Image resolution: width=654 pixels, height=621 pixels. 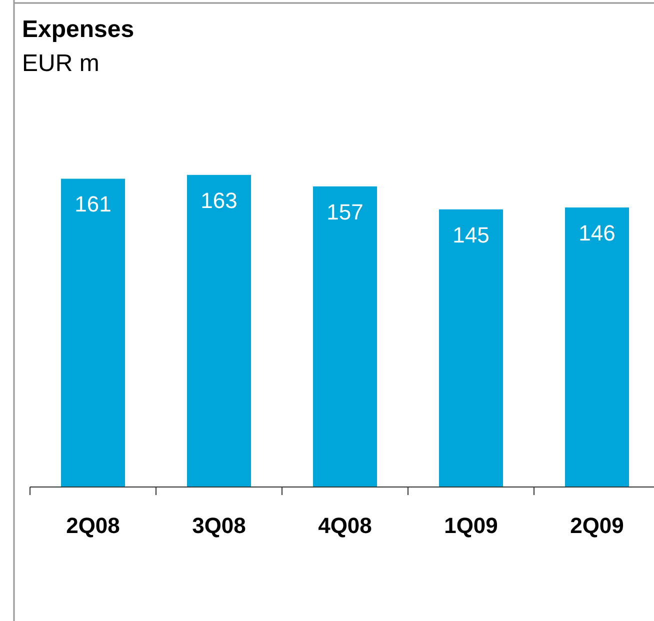 I want to click on data-label: 157, so click(x=345, y=211).